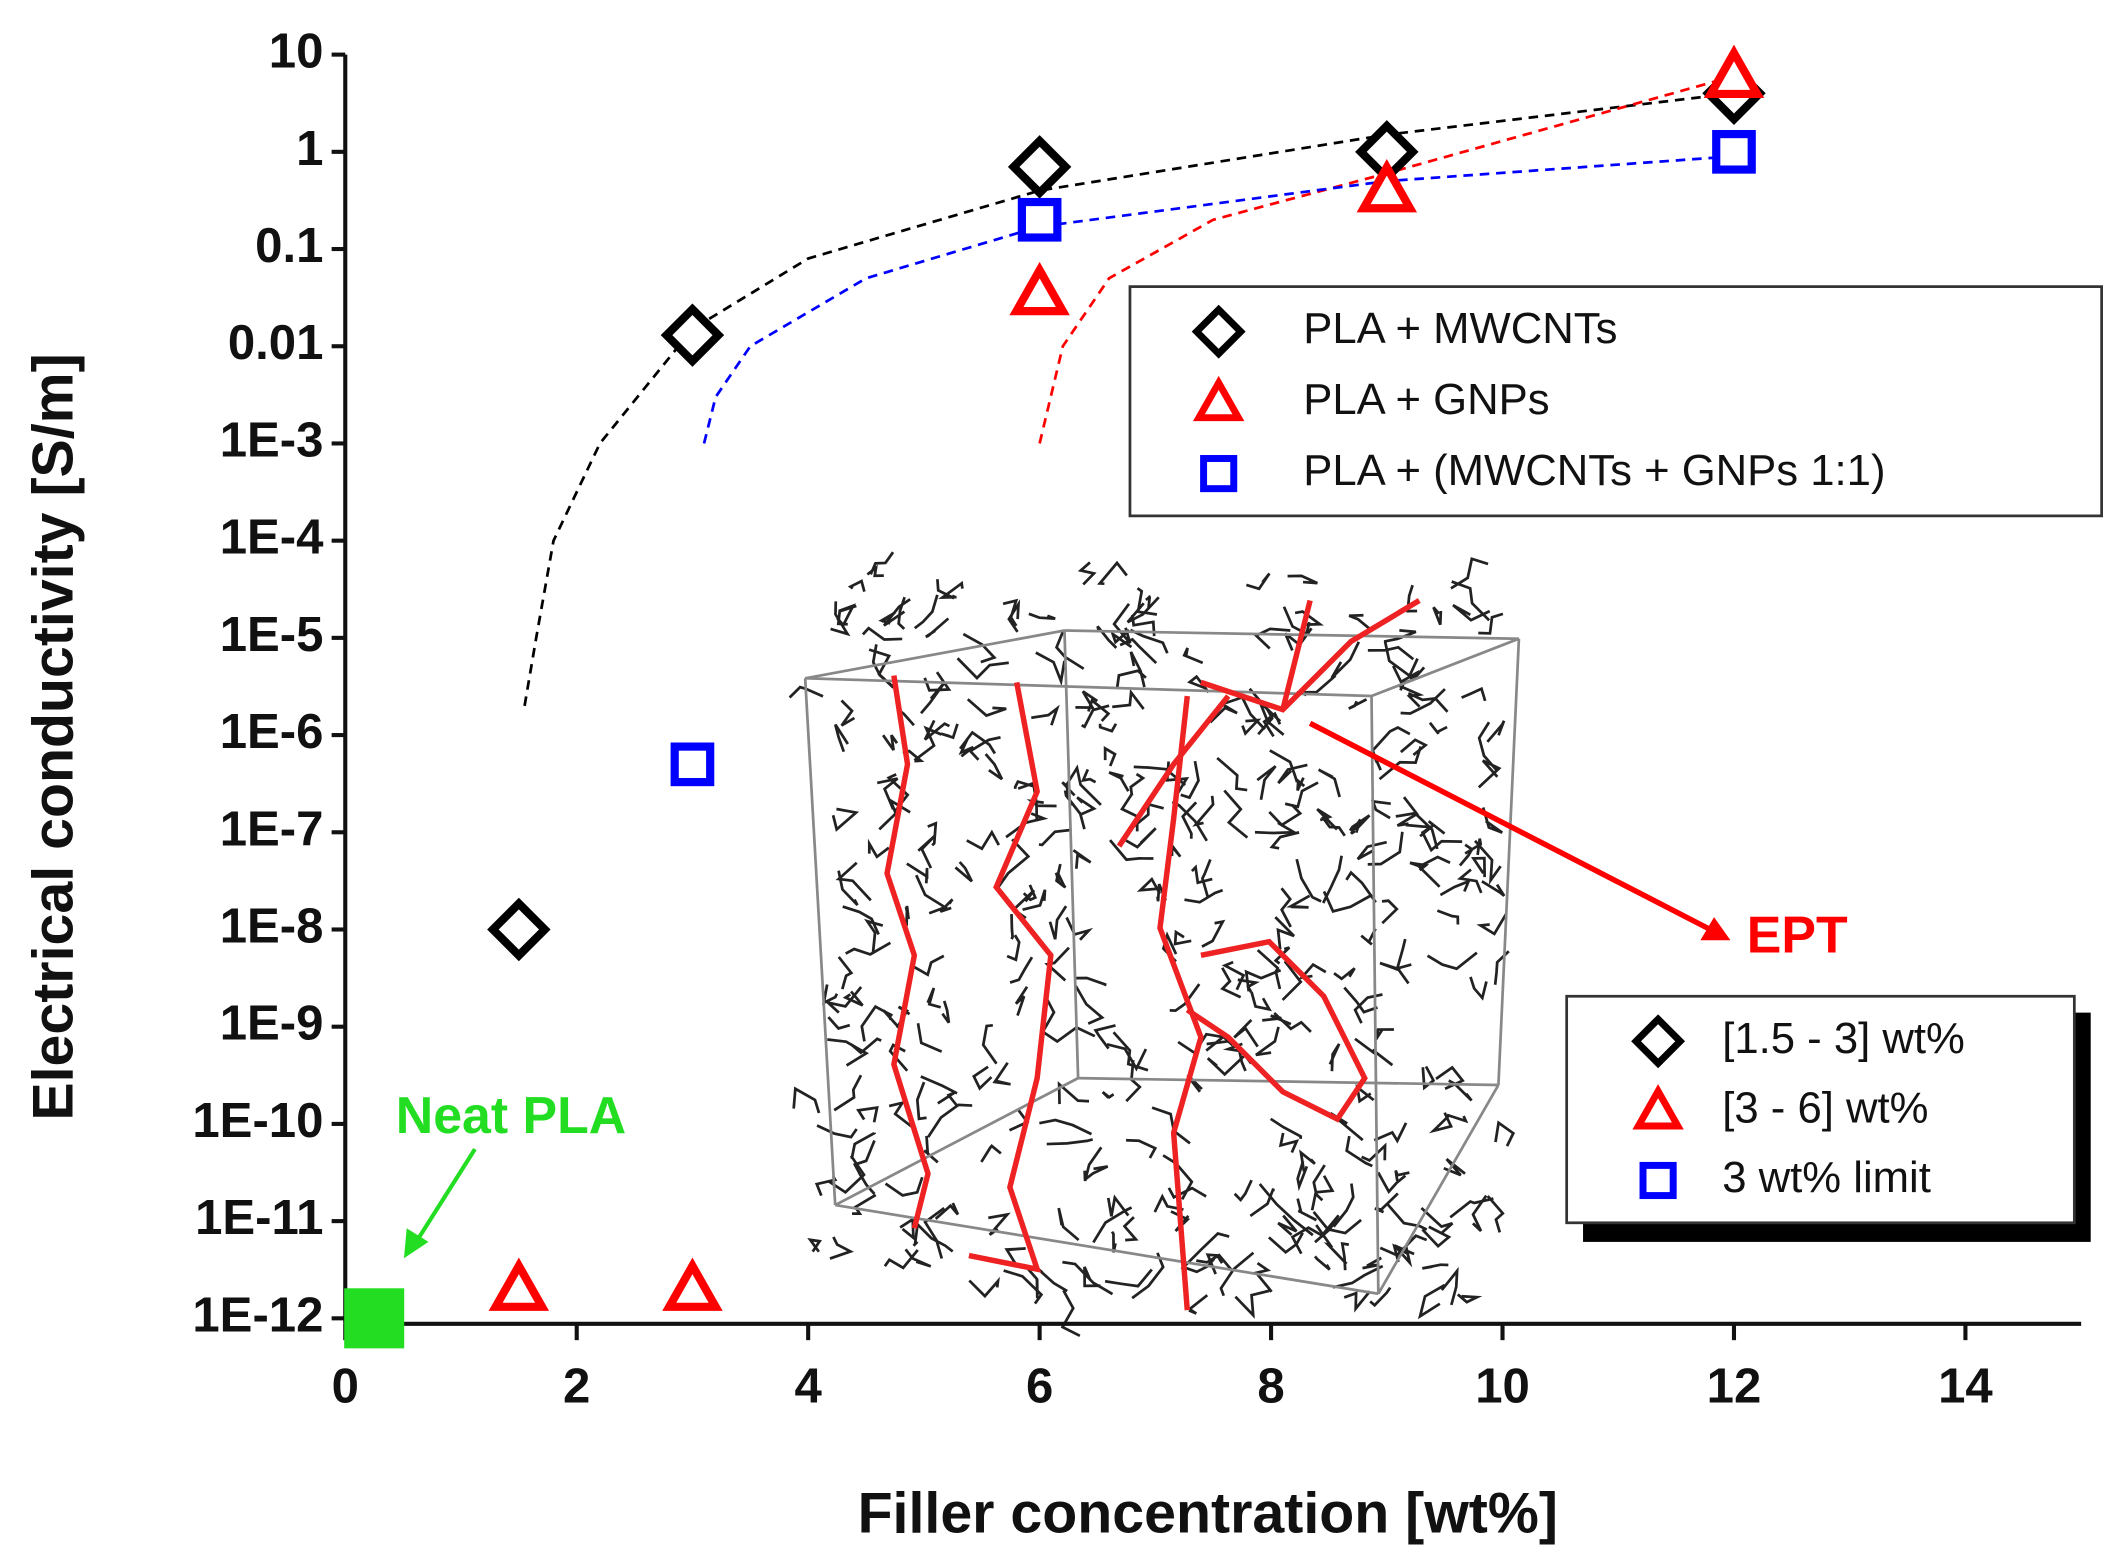 This screenshot has height=1564, width=2118. Describe the element at coordinates (257, 1121) in the screenshot. I see `y-tick-label: 1E-10` at that location.